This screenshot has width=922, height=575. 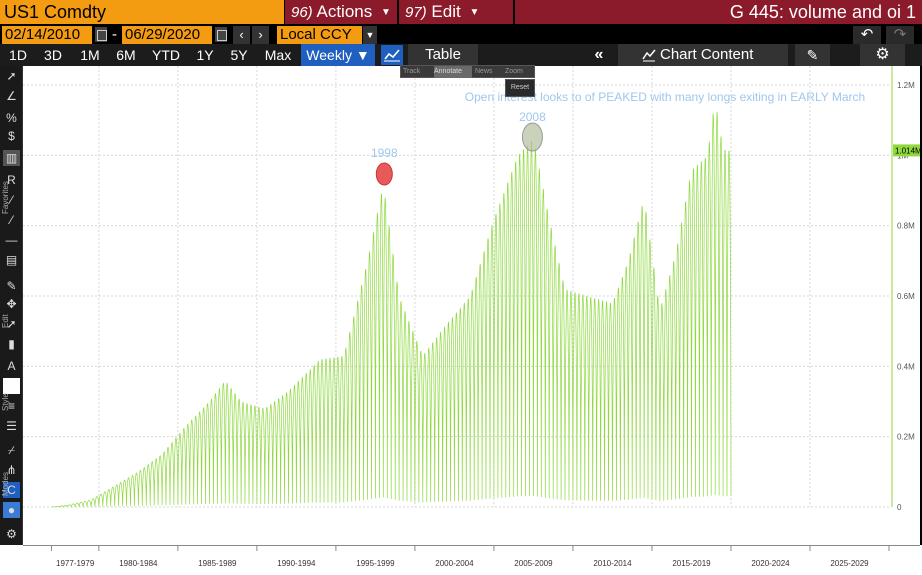 What do you see at coordinates (11, 240) in the screenshot?
I see `horizontal-line-icon: —` at bounding box center [11, 240].